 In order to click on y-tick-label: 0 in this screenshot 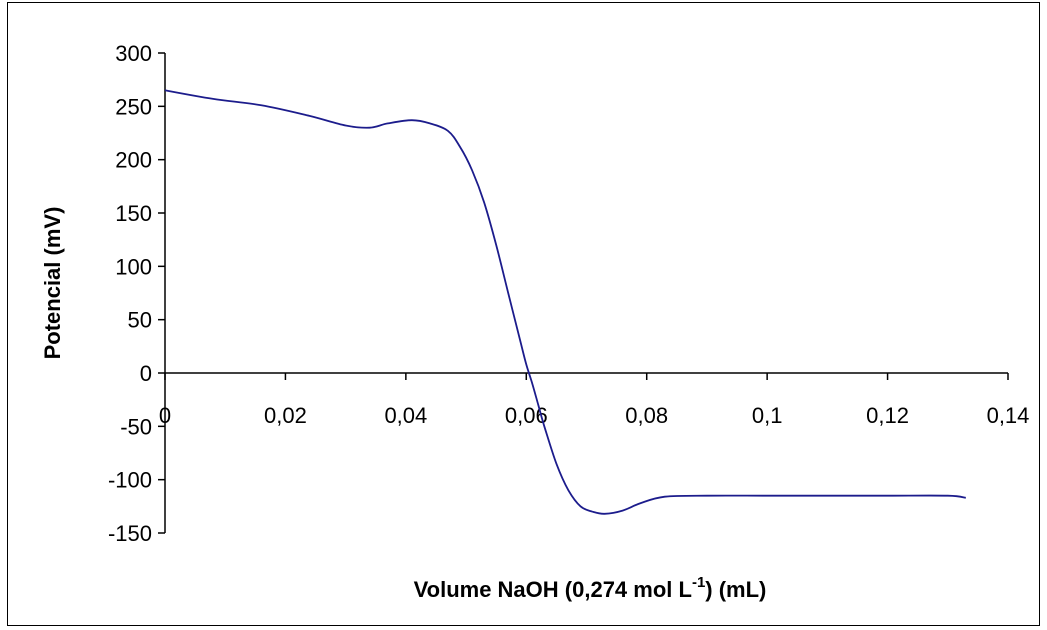, I will do `click(146, 373)`.